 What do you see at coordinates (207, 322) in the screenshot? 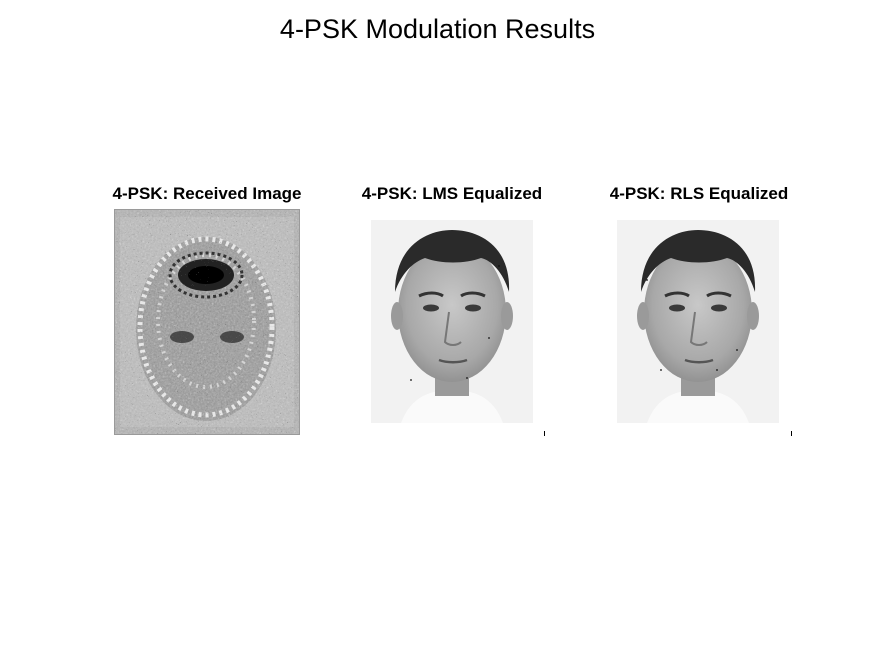
I see `received-image` at bounding box center [207, 322].